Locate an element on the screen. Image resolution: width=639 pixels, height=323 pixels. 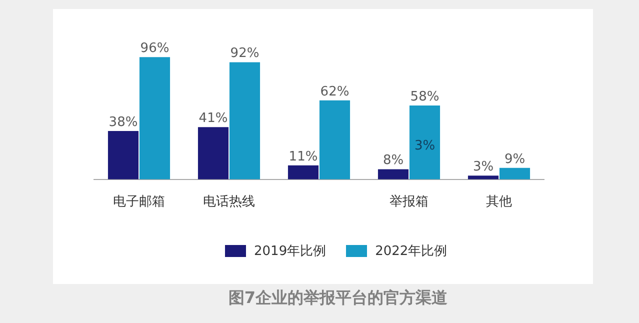
data-label: 41% is located at coordinates (213, 118).